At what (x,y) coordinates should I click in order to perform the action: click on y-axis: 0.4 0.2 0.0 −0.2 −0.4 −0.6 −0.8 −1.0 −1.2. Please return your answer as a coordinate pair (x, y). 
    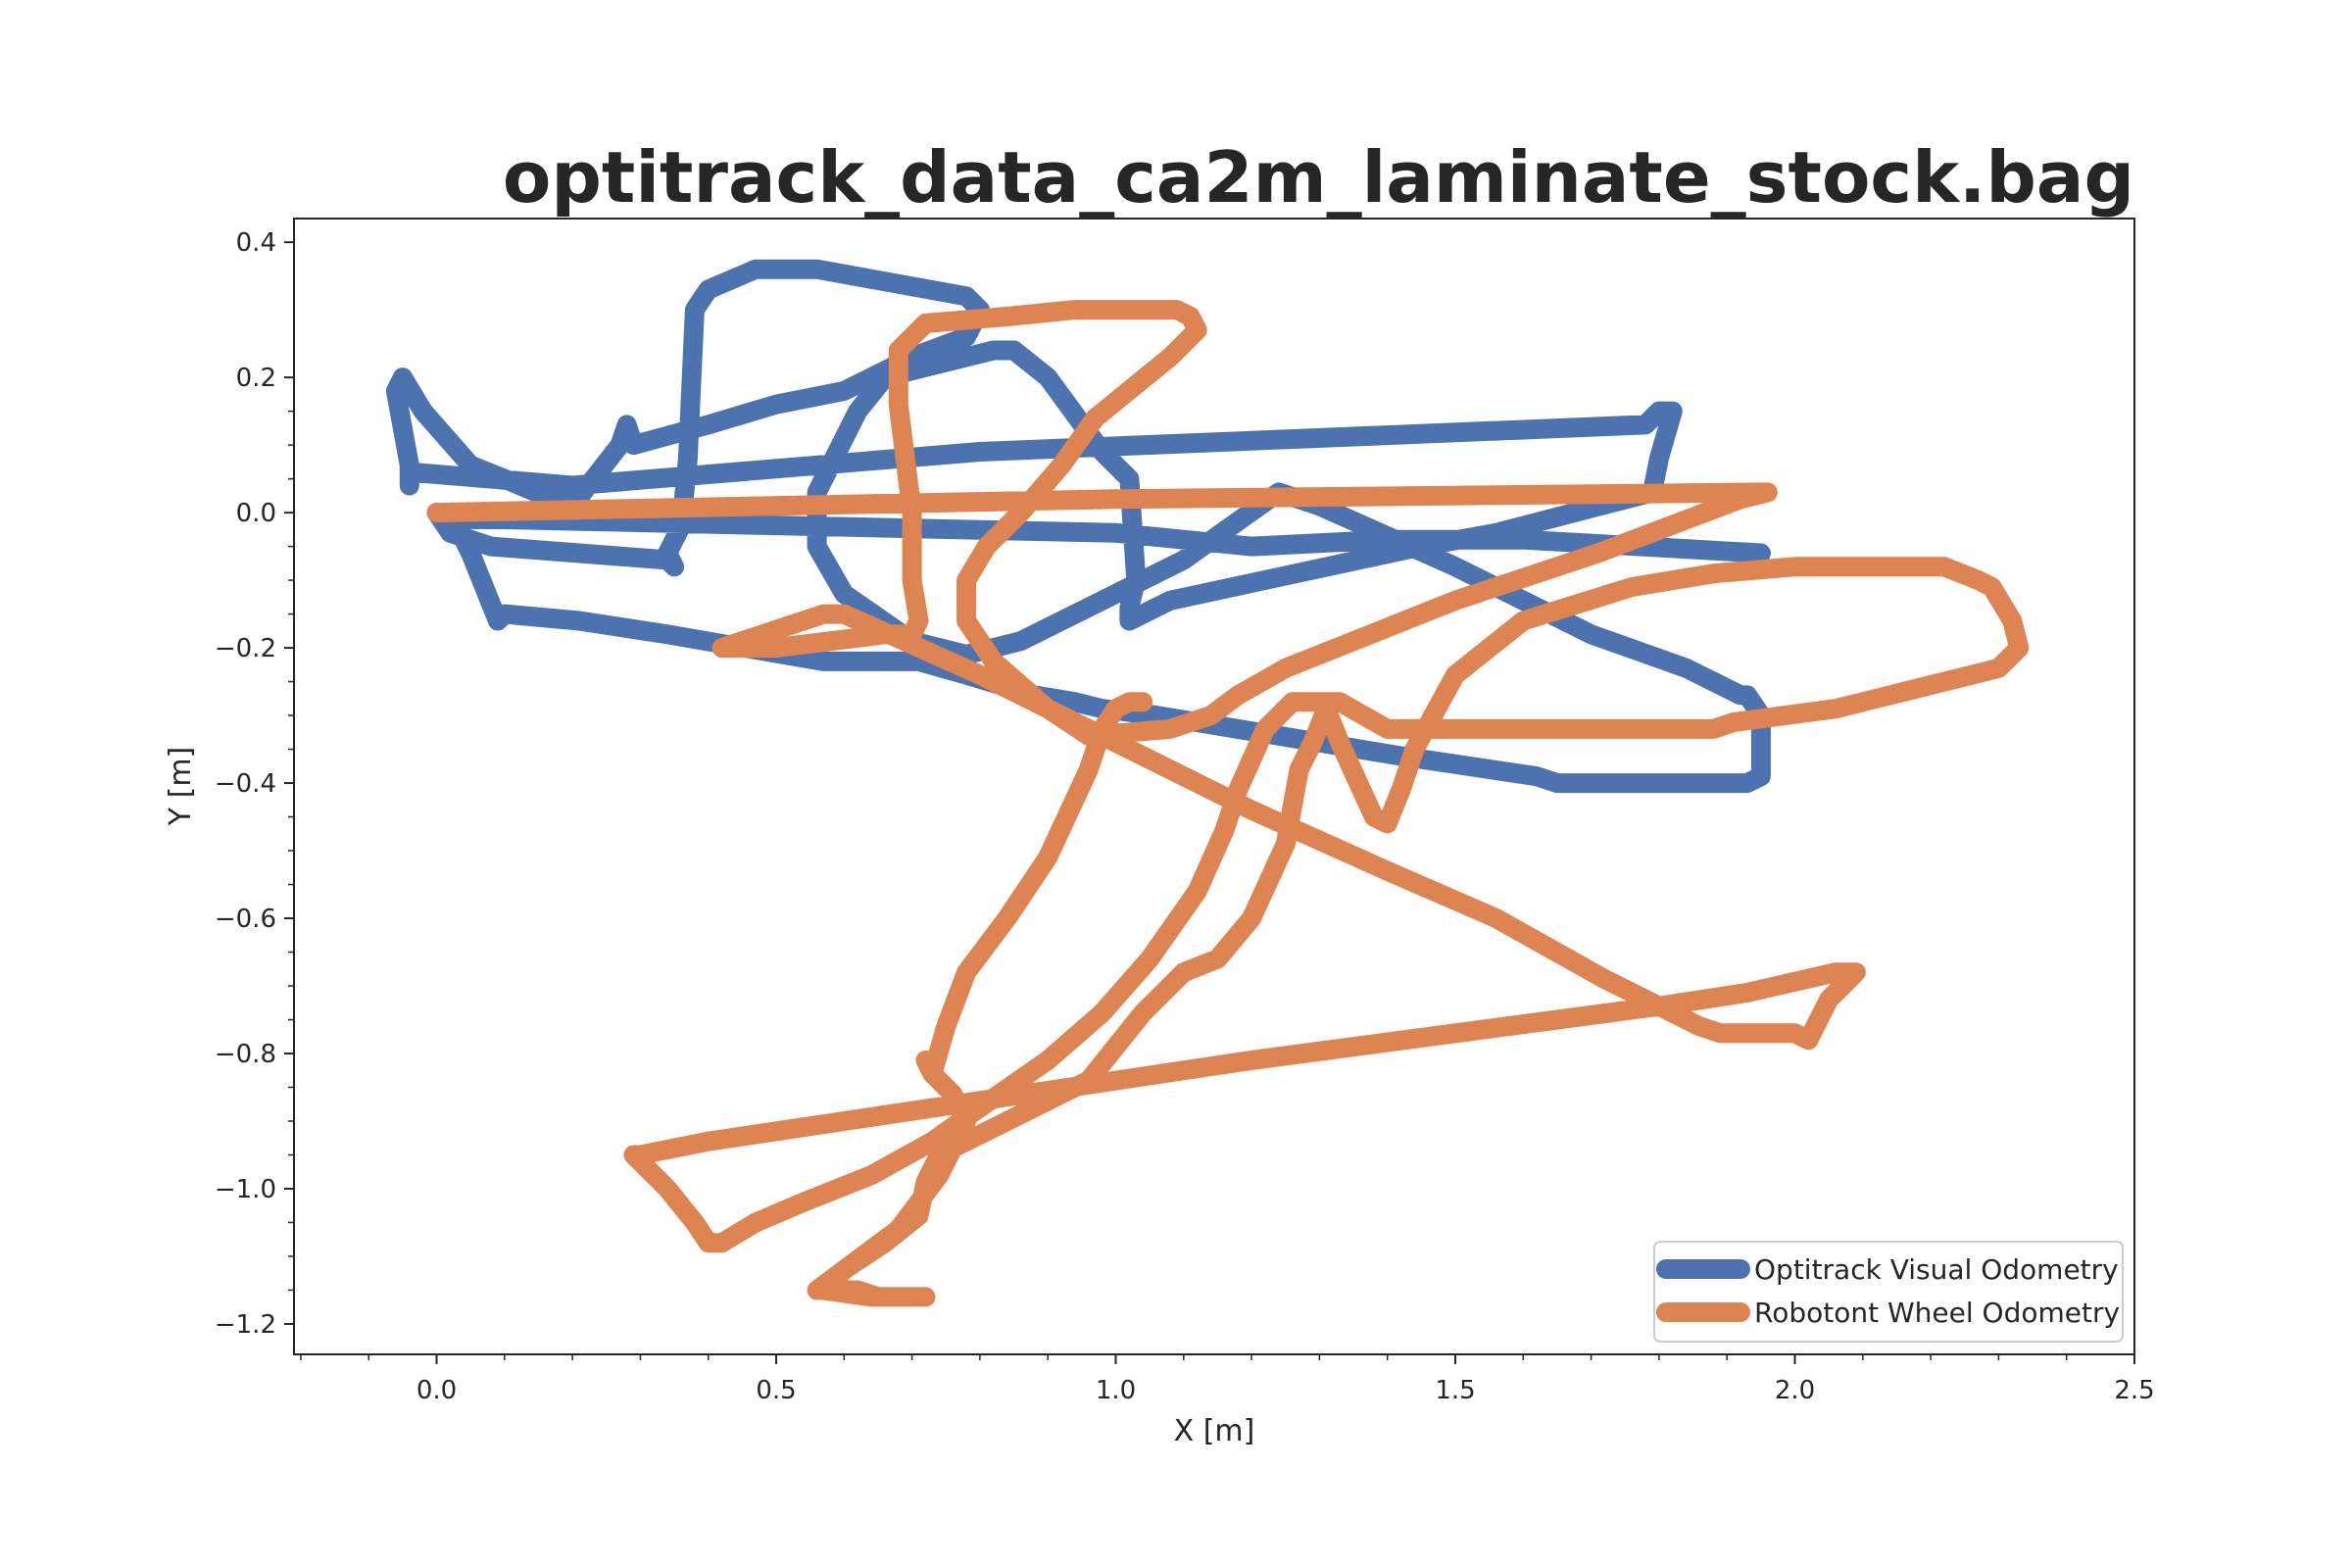
    Looking at the image, I should click on (254, 784).